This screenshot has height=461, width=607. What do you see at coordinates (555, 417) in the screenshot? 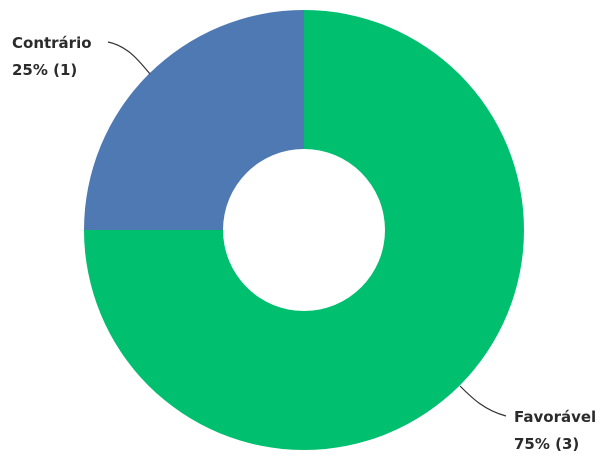
I see `slice-label-favoravel: Favorável` at bounding box center [555, 417].